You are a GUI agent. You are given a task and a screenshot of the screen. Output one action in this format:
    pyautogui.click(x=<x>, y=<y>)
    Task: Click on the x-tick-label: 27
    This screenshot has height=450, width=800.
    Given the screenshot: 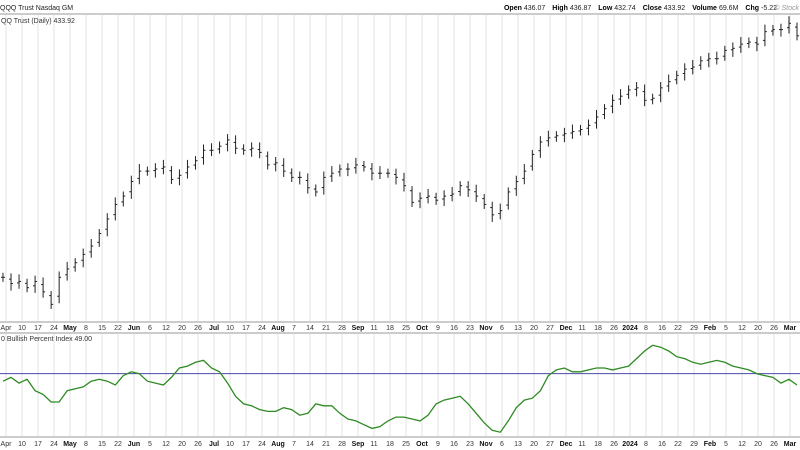 What is the action you would take?
    pyautogui.click(x=550, y=328)
    